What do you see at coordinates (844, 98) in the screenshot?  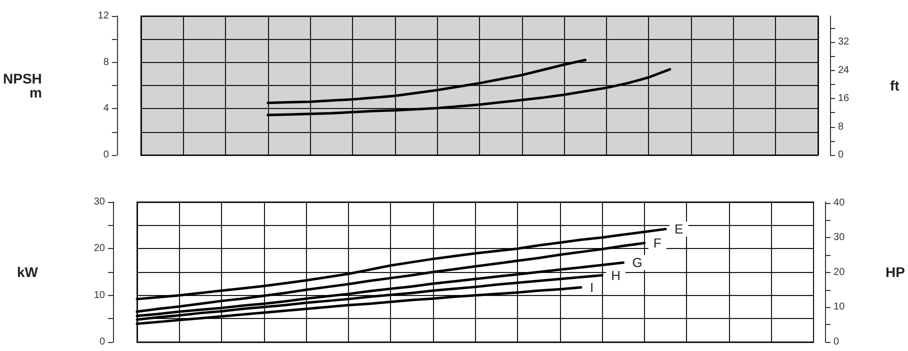 I see `y2-tick-label: 16` at bounding box center [844, 98].